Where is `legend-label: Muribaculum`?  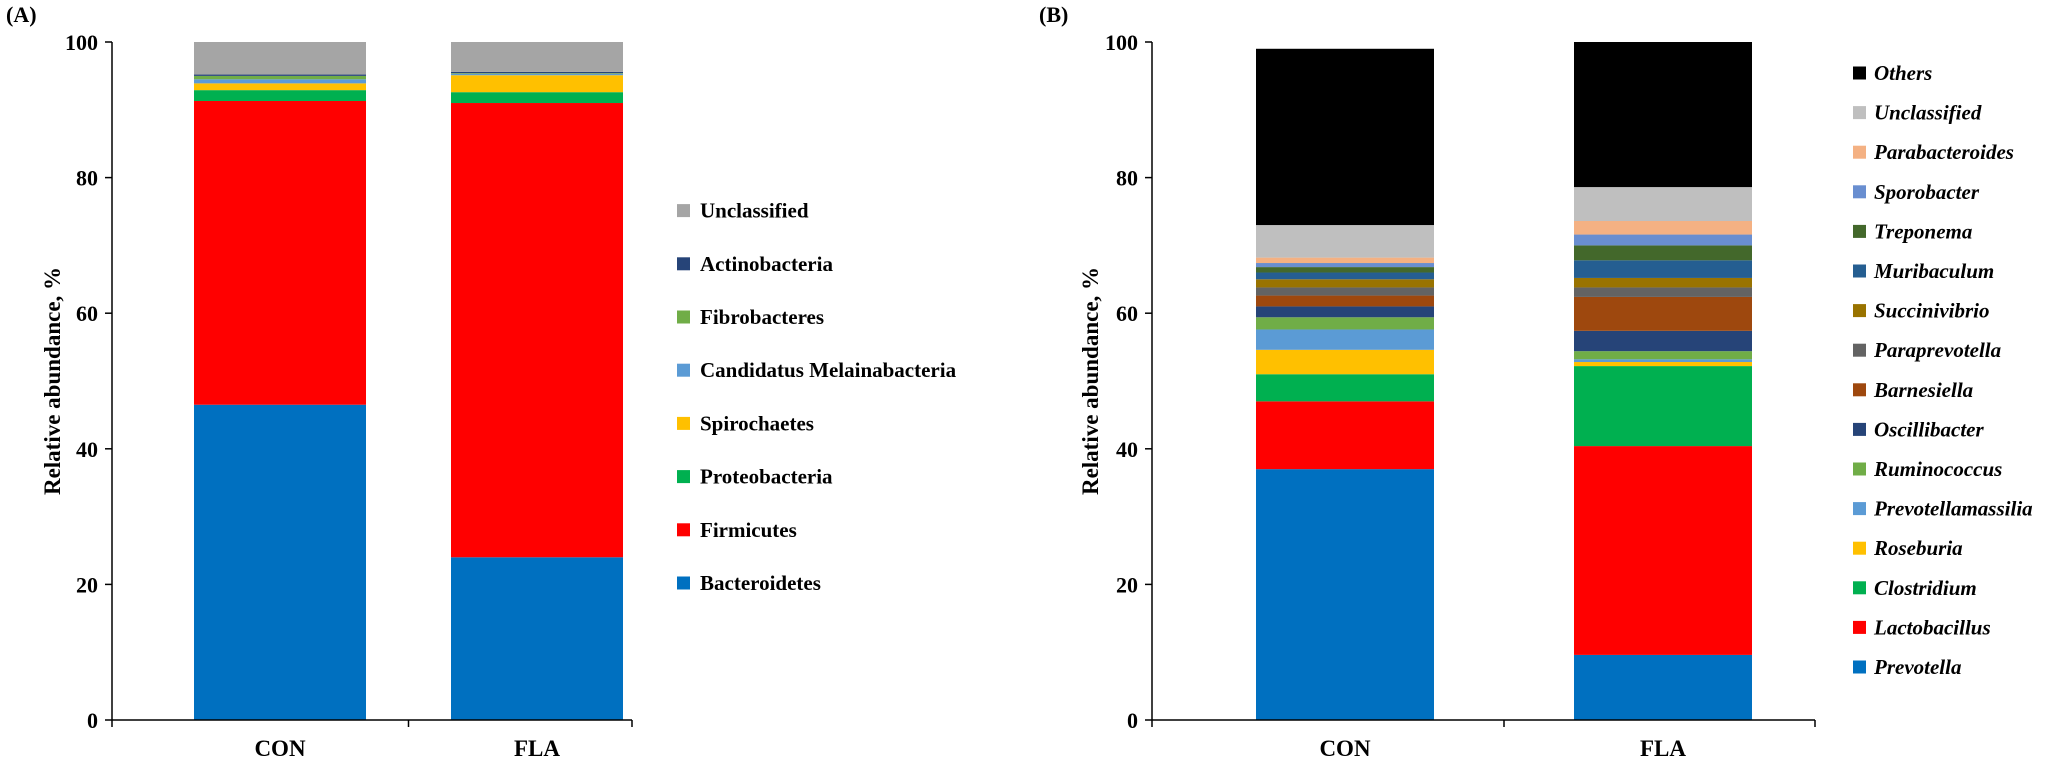 legend-label: Muribaculum is located at coordinates (1933, 271).